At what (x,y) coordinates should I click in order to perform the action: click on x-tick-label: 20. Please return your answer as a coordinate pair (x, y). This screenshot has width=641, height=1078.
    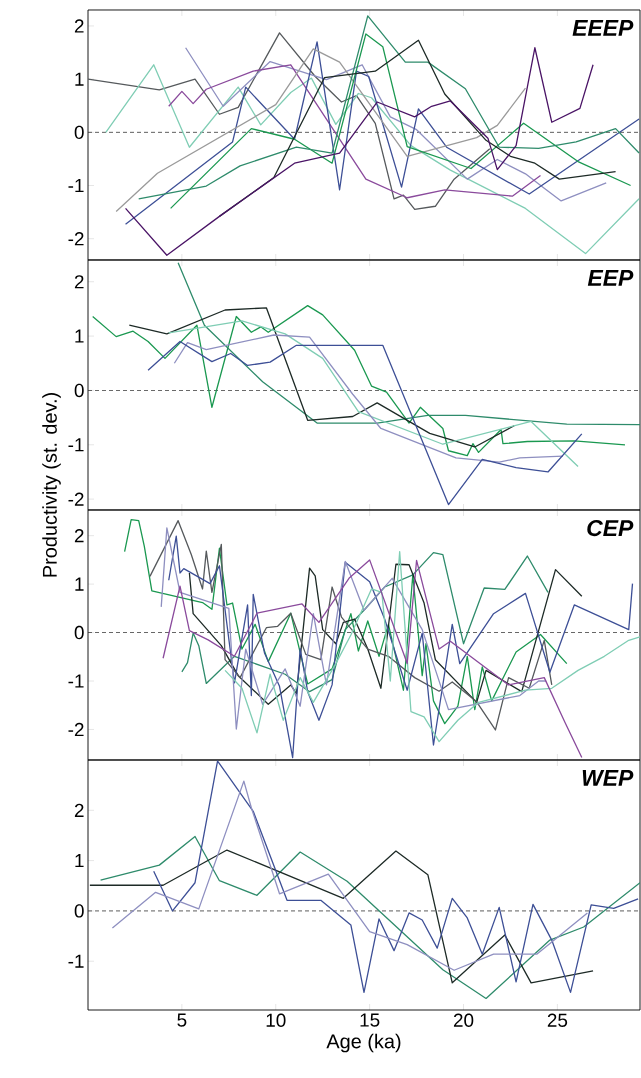
    Looking at the image, I should click on (463, 1020).